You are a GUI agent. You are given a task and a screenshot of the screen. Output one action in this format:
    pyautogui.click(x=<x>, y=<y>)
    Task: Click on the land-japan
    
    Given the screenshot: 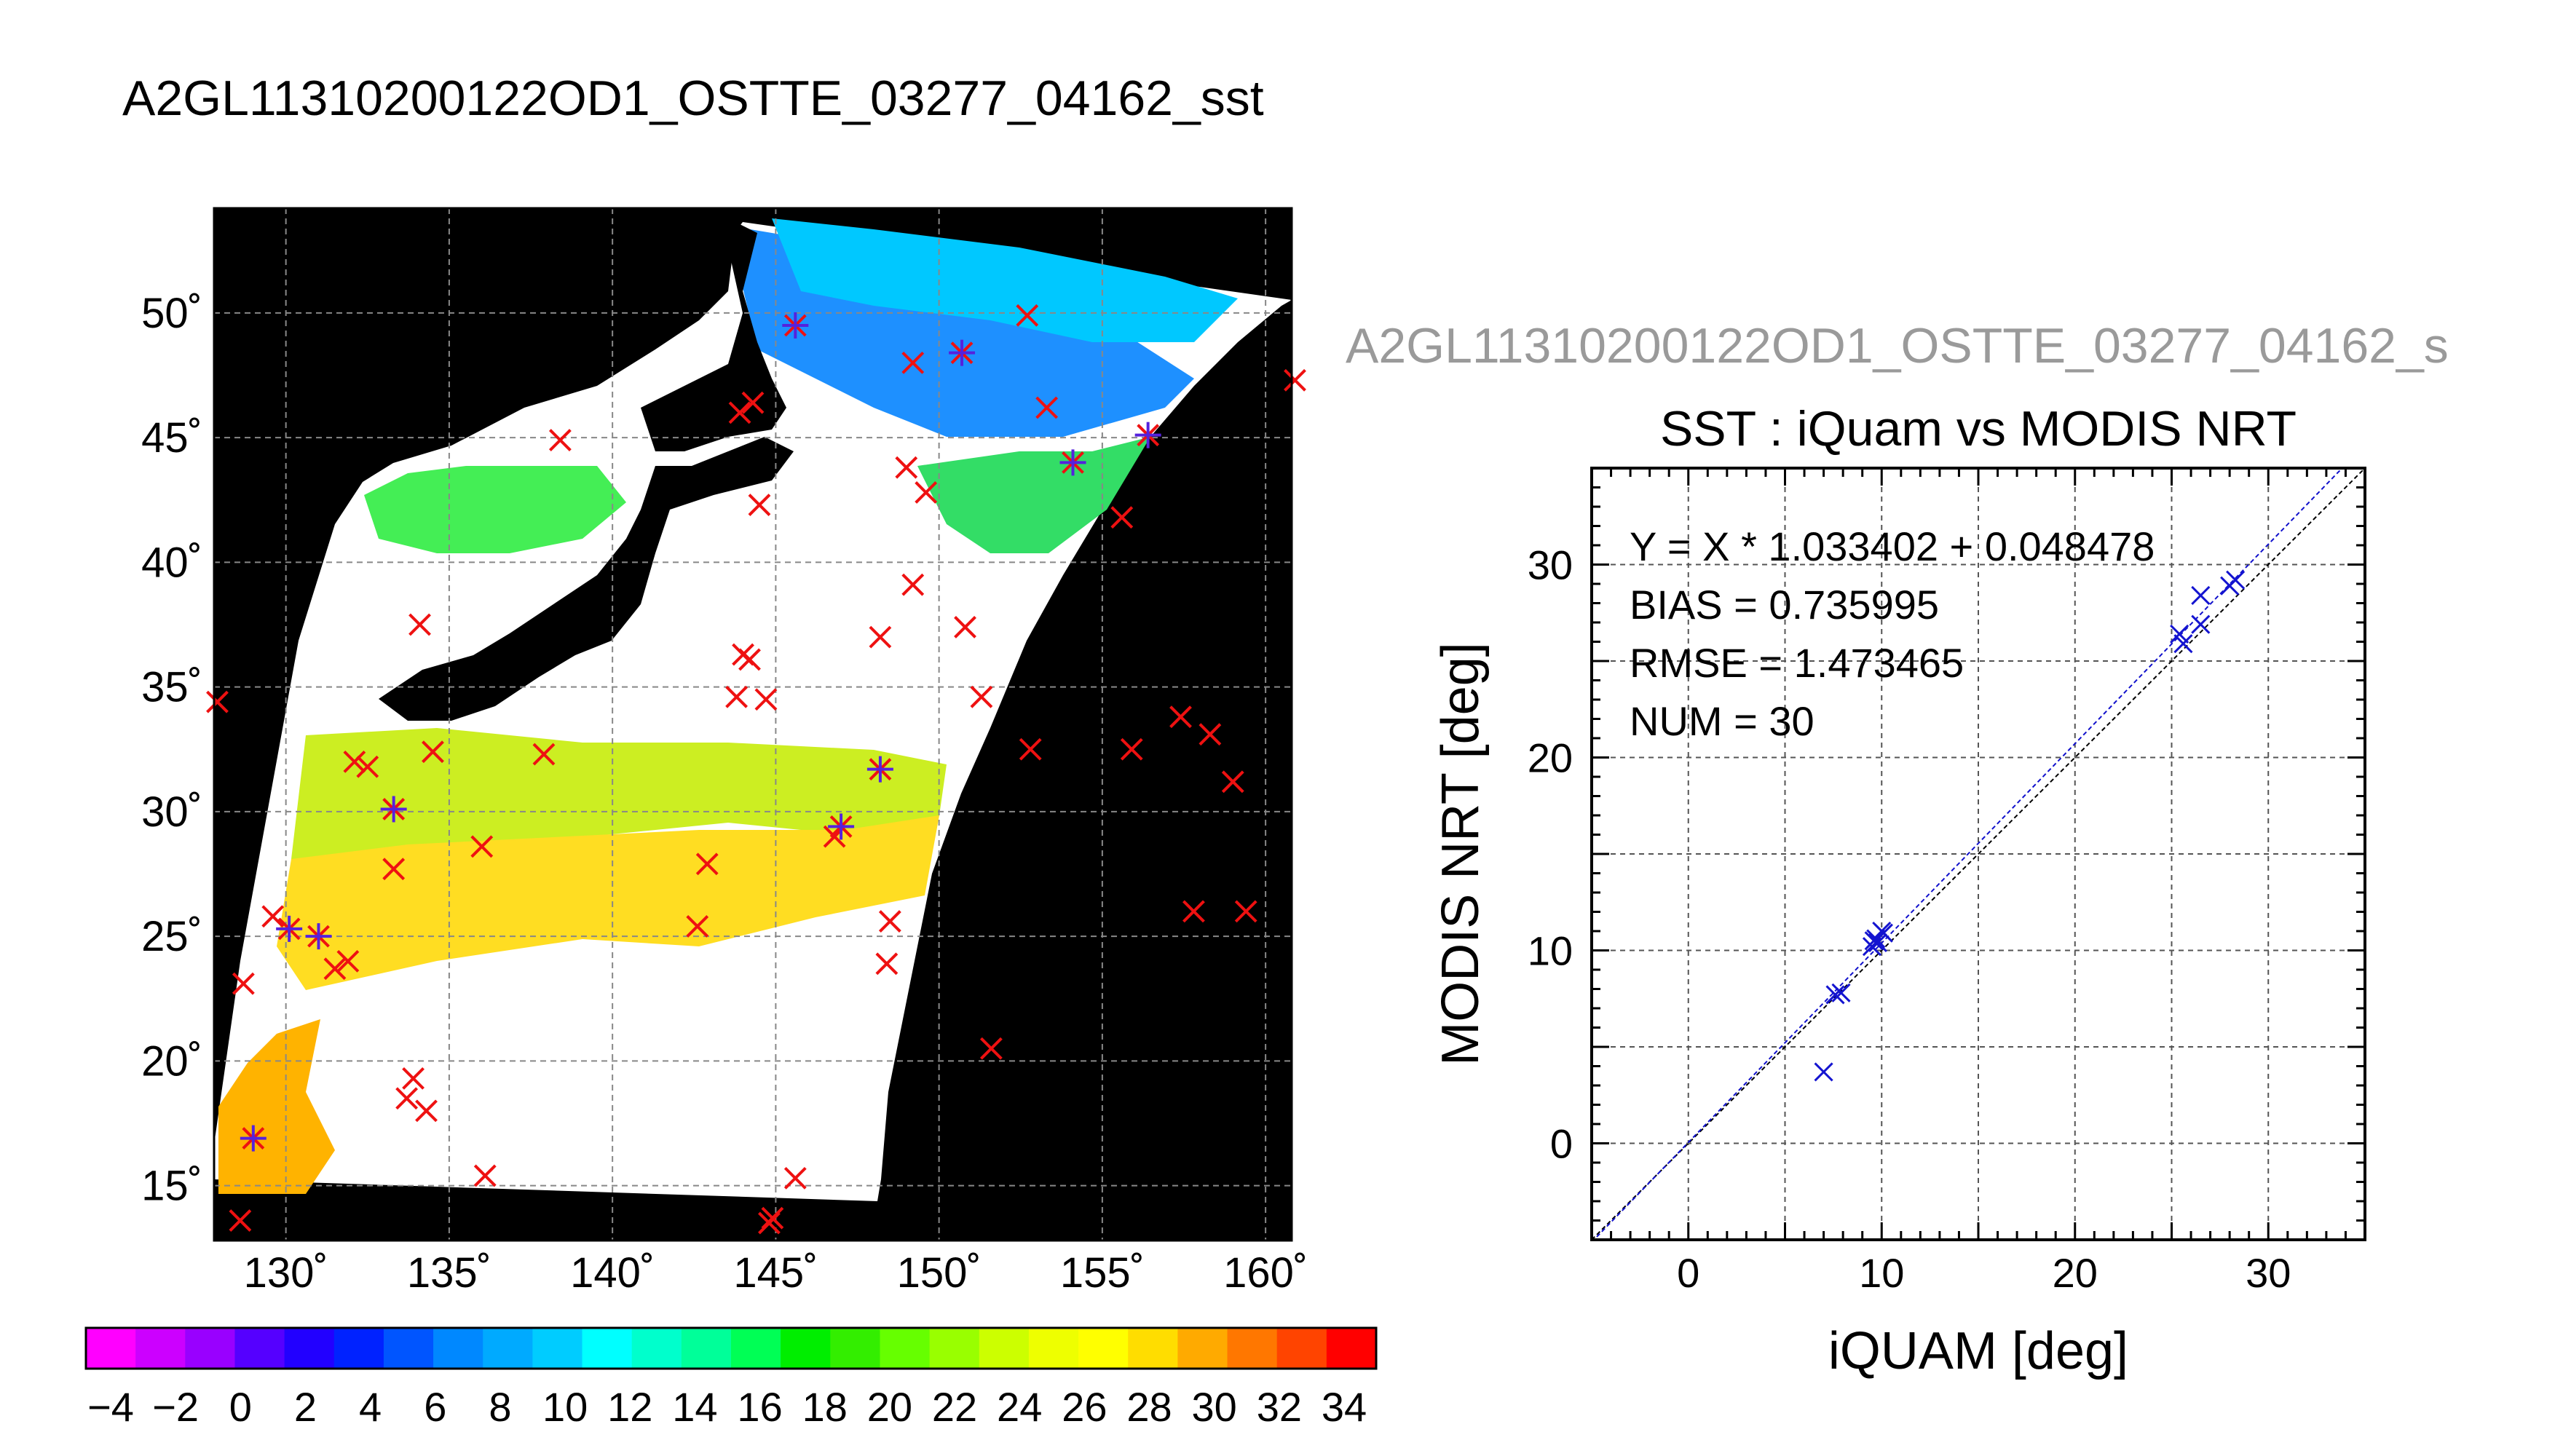 What is the action you would take?
    pyautogui.click(x=586, y=579)
    